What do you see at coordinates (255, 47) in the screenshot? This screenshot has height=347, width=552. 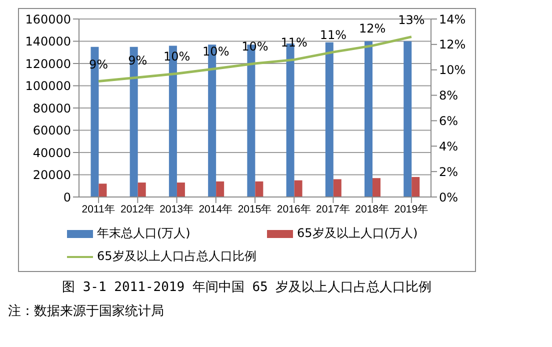 I see `data-label: 10%` at bounding box center [255, 47].